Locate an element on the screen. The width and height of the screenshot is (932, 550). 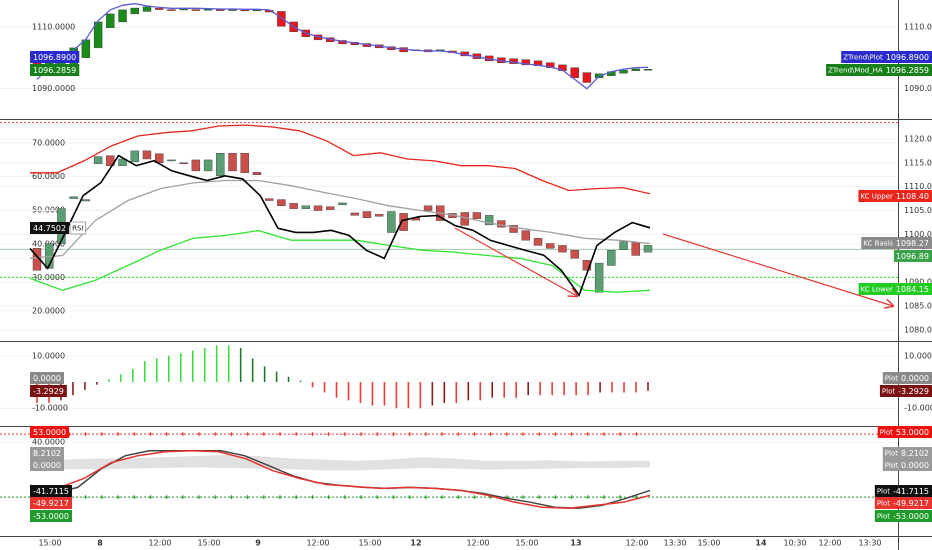
price-tag: -41.7115 is located at coordinates (51, 491).